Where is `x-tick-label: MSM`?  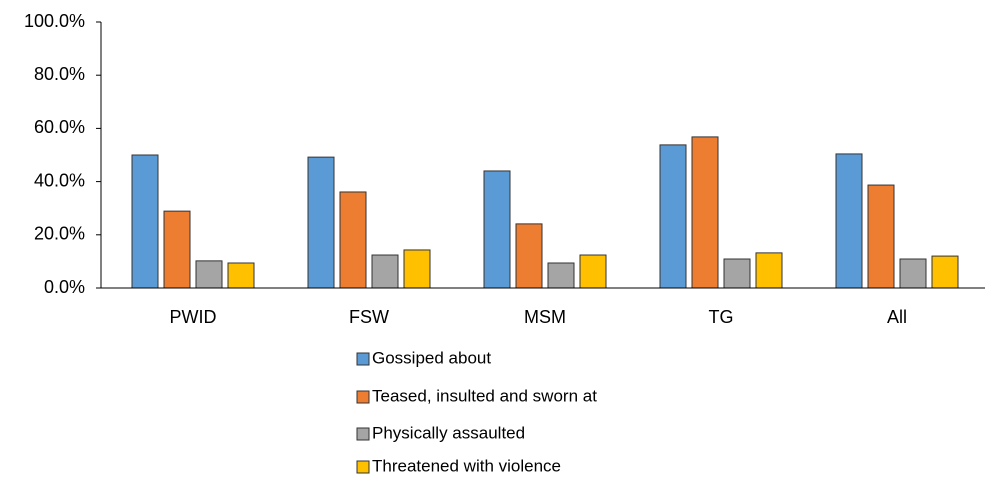 x-tick-label: MSM is located at coordinates (545, 317).